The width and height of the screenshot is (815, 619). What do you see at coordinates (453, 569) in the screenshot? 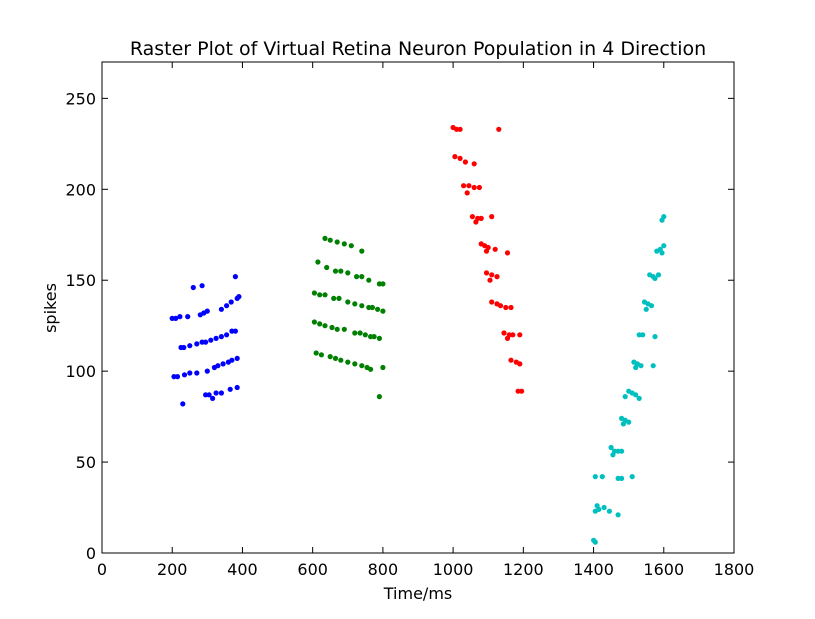
I see `x-tick-label: 1000` at bounding box center [453, 569].